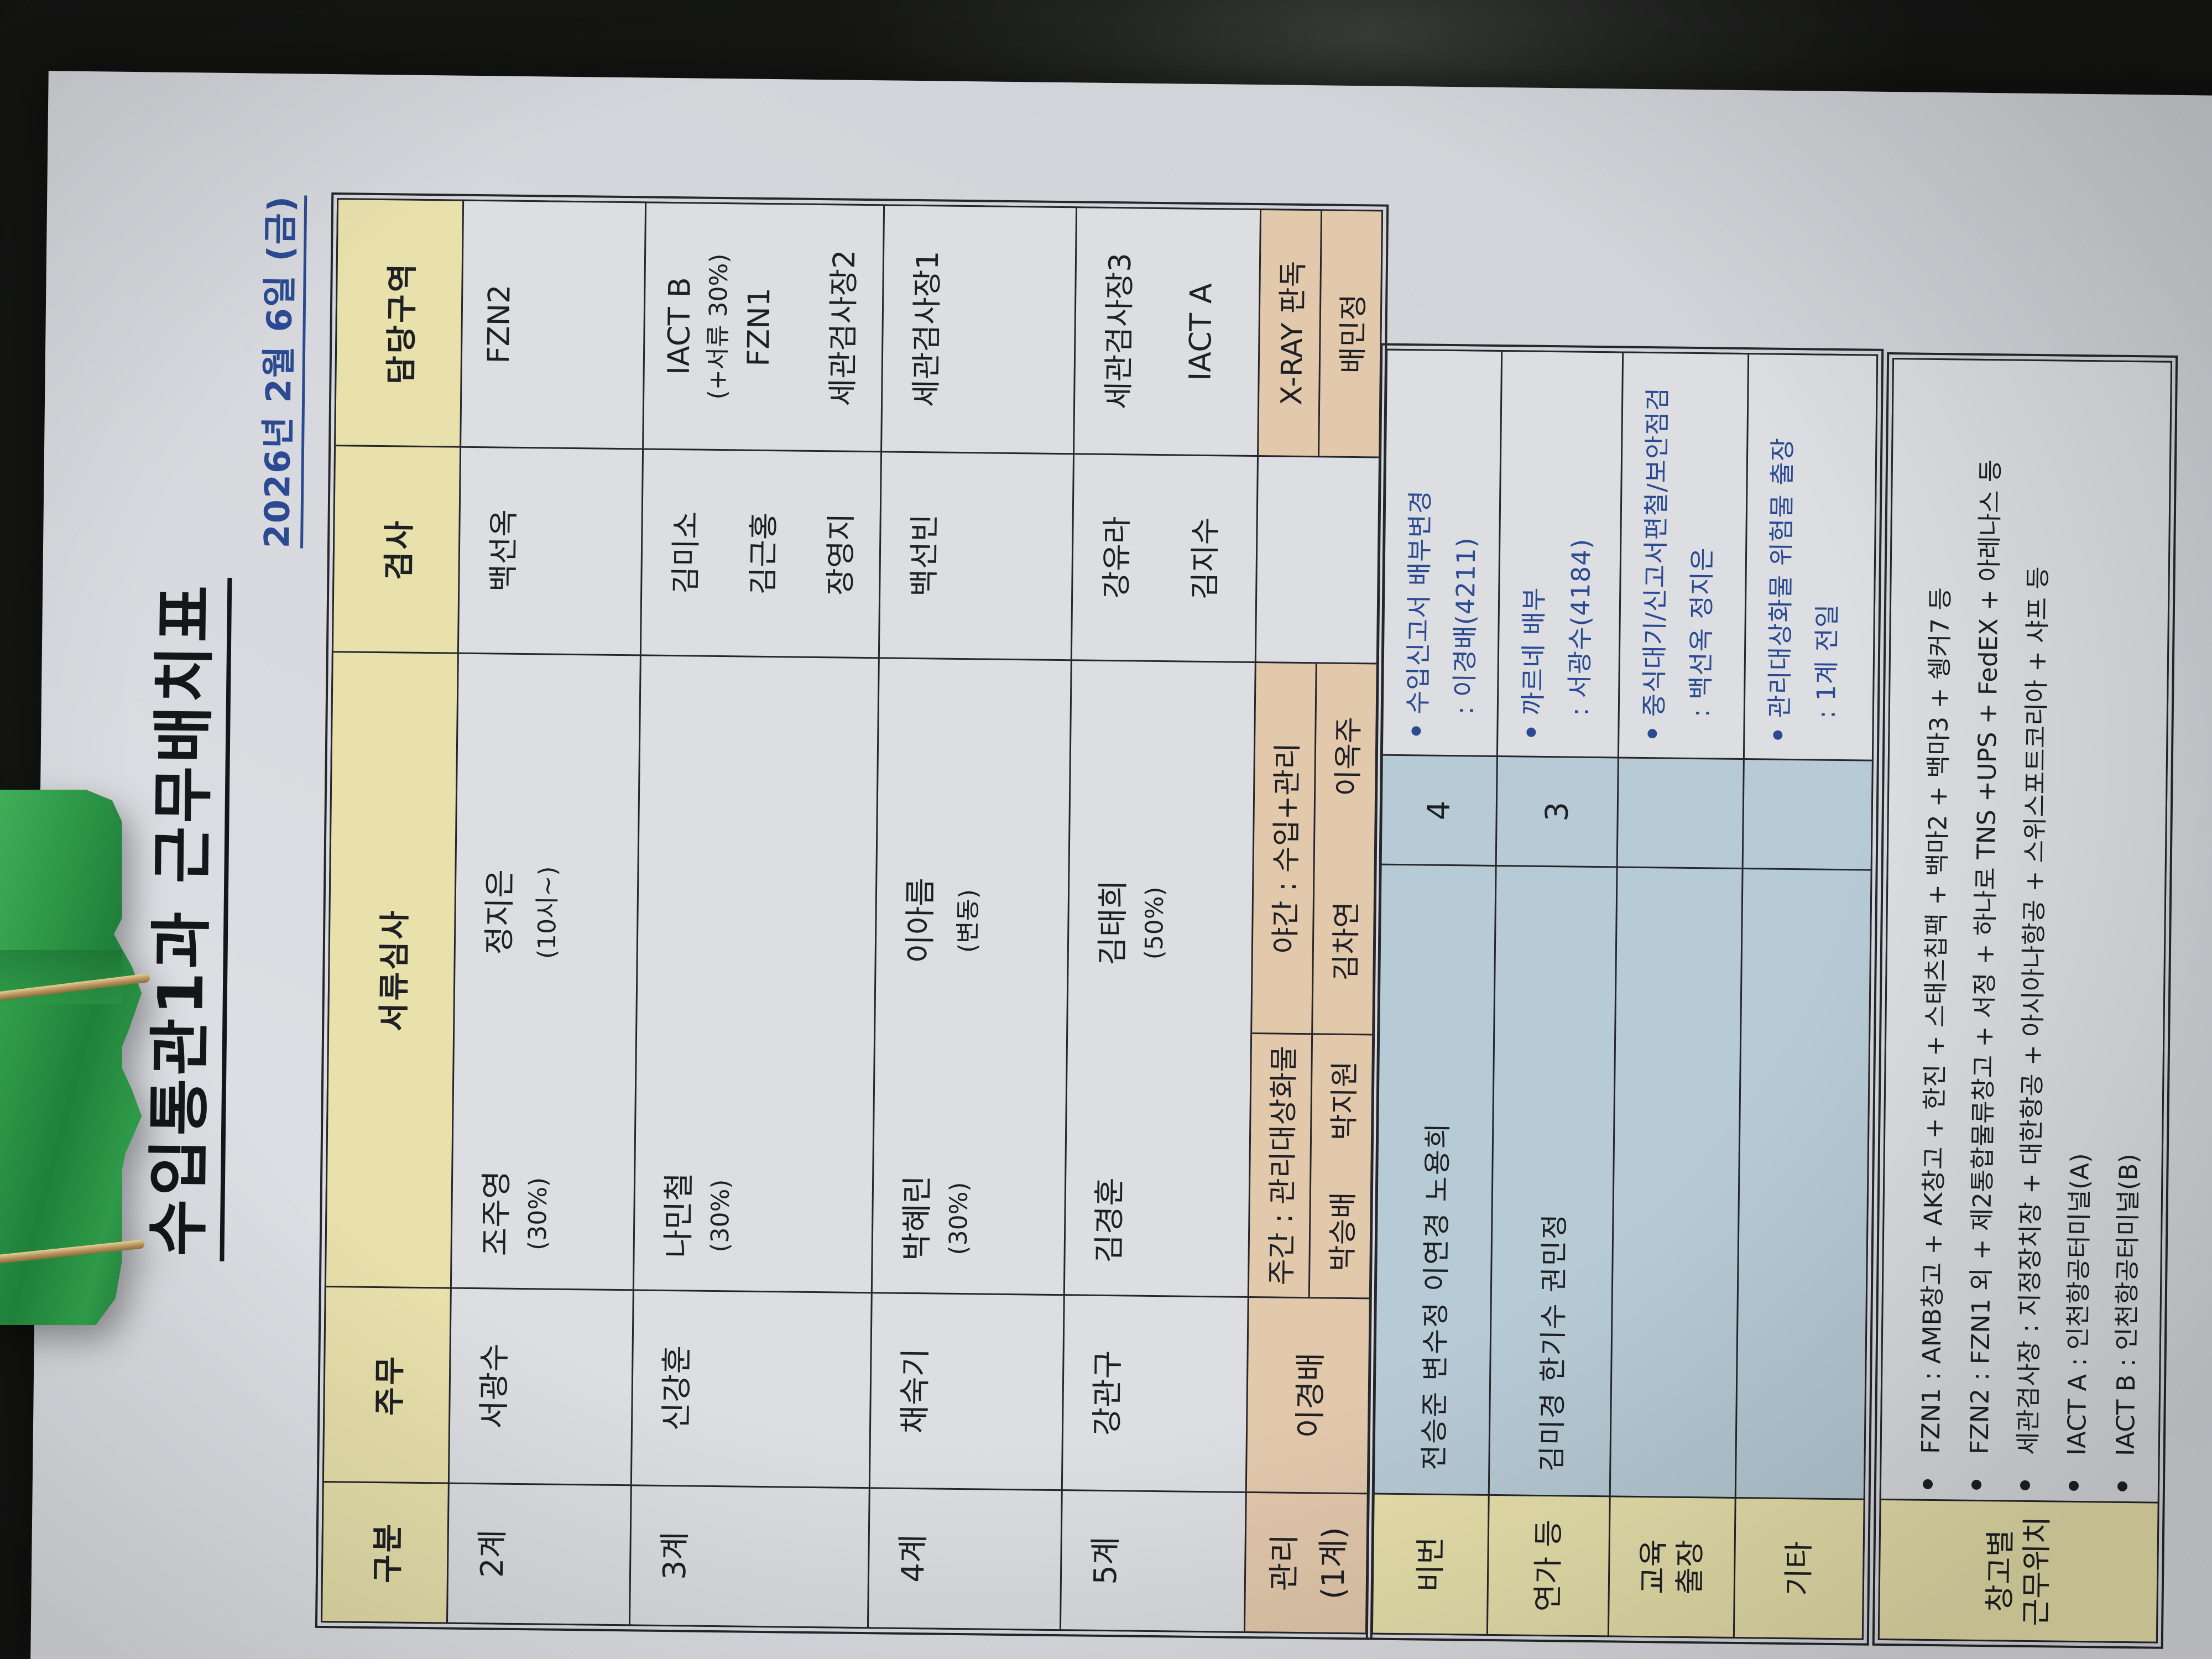 Image resolution: width=2212 pixels, height=1659 pixels. What do you see at coordinates (1557, 812) in the screenshot?
I see `yeonga-count: 3` at bounding box center [1557, 812].